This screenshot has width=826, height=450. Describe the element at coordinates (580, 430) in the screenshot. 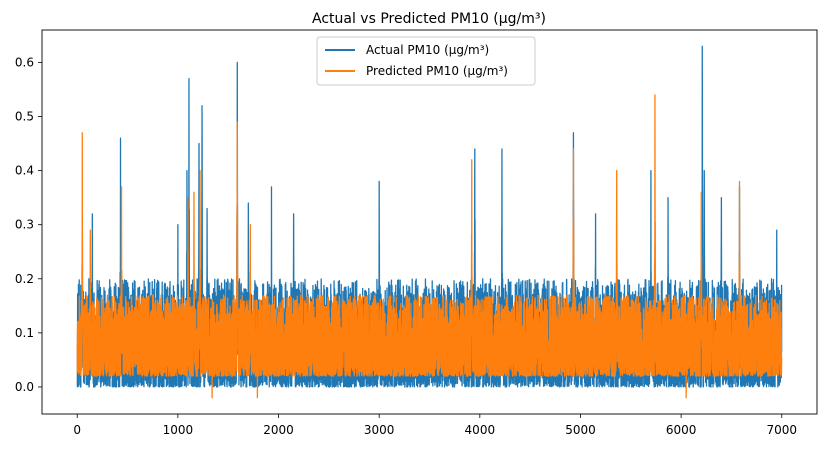

I see `x-tick-label: 5000` at that location.